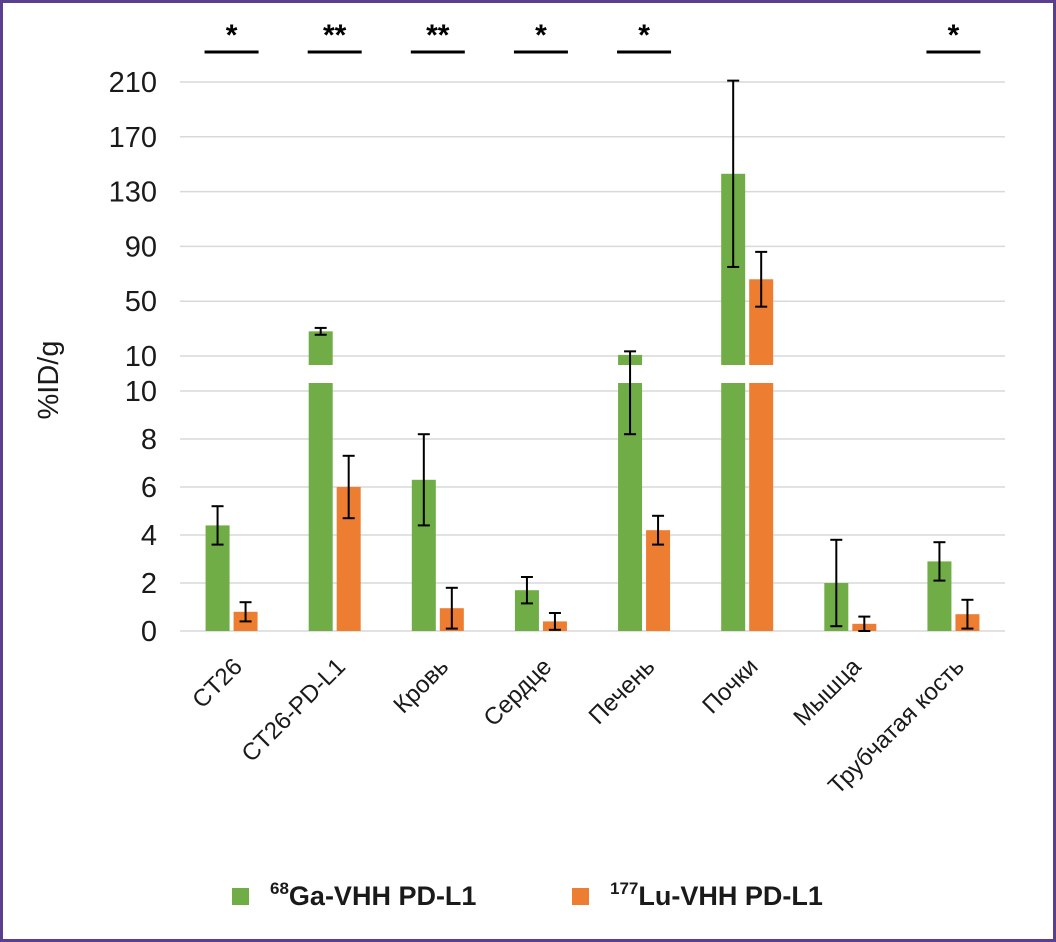 The height and width of the screenshot is (942, 1056). I want to click on x-tick-label: CT26, so click(217, 683).